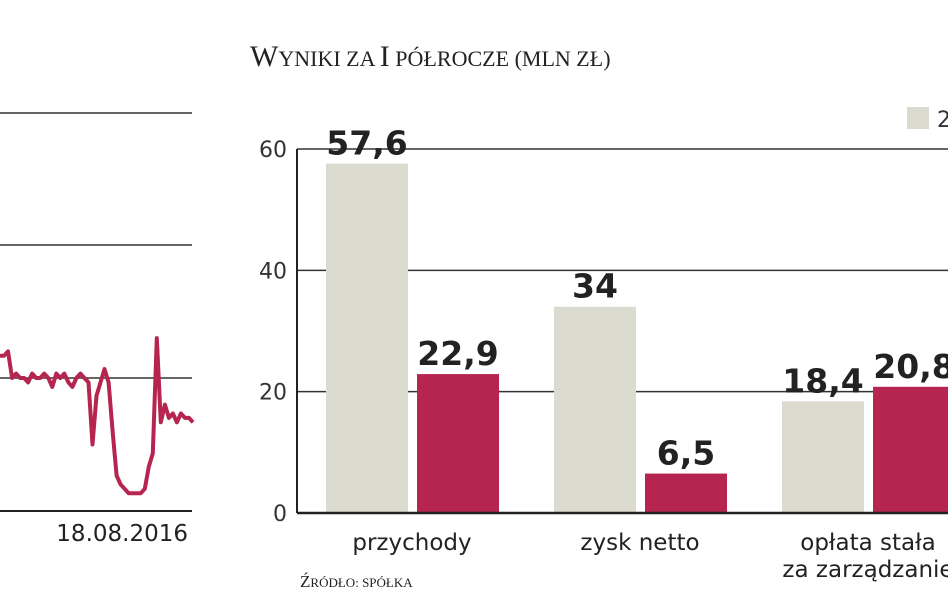 Image resolution: width=948 pixels, height=593 pixels. Describe the element at coordinates (822, 380) in the screenshot. I see `data-label: 18,4` at that location.